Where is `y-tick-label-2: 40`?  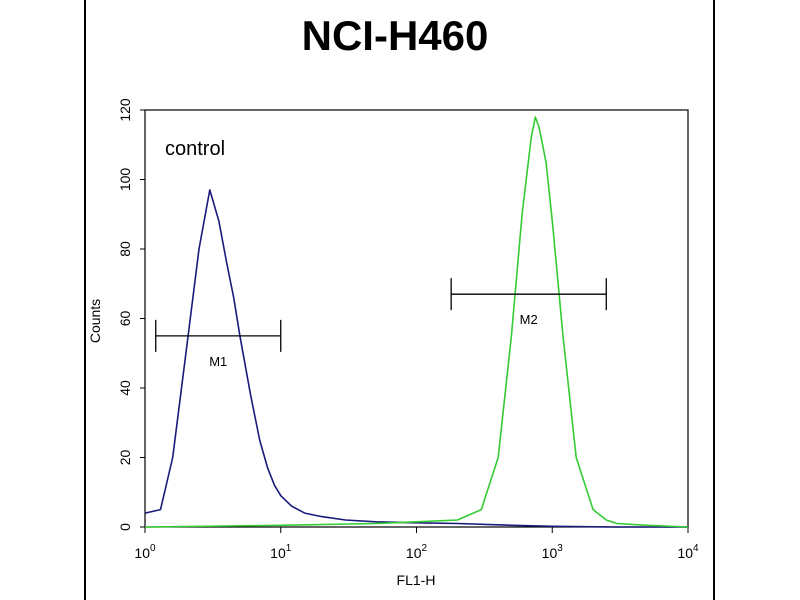 y-tick-label-2: 40 is located at coordinates (125, 388).